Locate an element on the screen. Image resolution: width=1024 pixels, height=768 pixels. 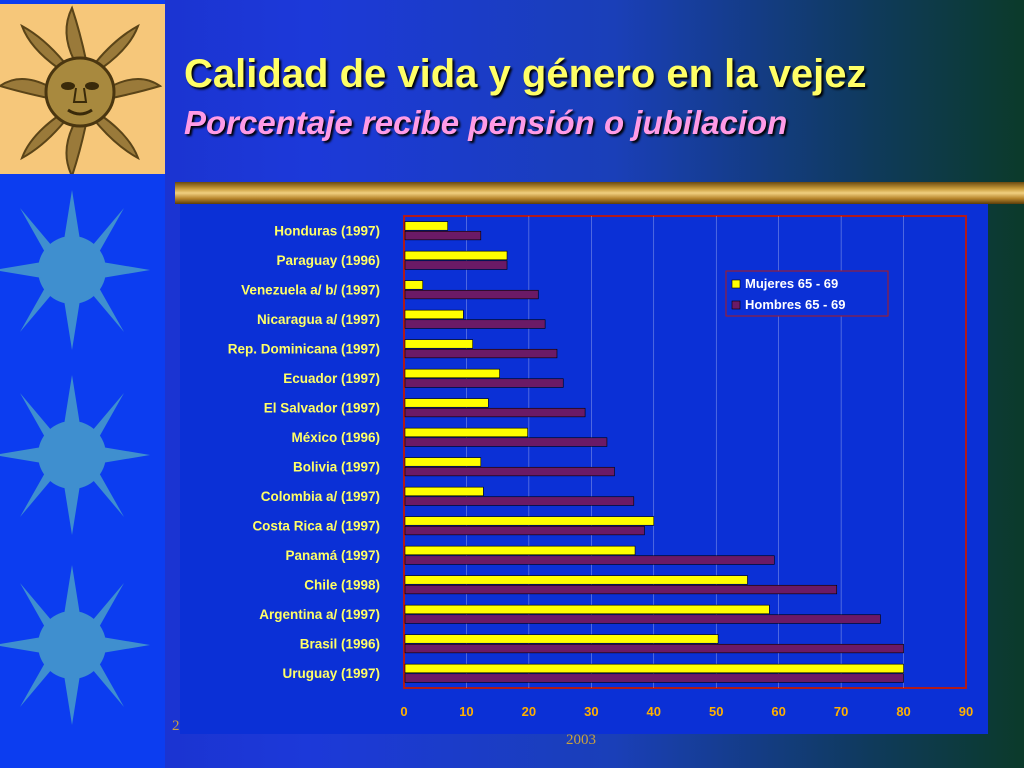
x-tick-label: 10 is located at coordinates (466, 711).